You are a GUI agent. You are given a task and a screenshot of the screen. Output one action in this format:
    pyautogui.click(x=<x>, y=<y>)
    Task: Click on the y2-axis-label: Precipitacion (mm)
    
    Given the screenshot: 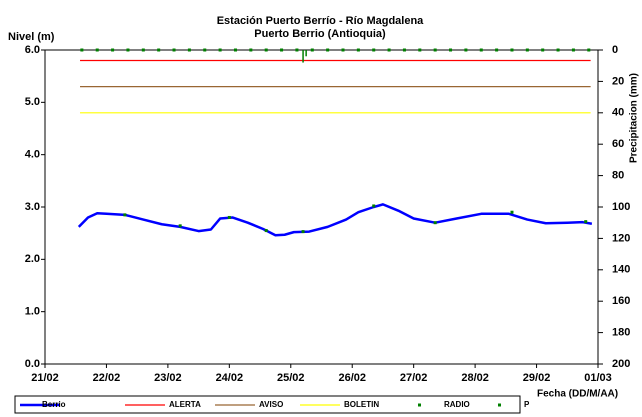 What is the action you would take?
    pyautogui.click(x=634, y=118)
    